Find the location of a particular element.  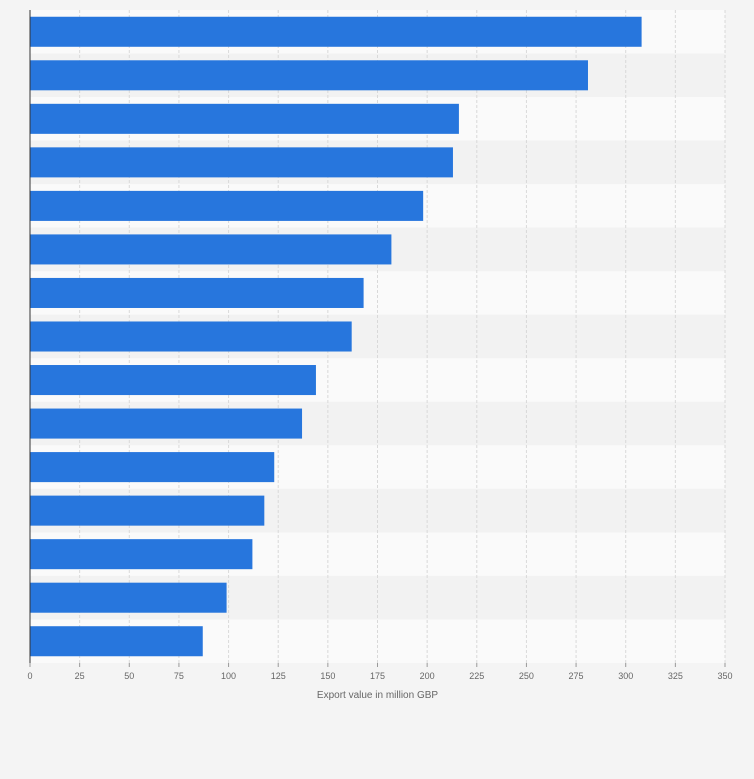

x-tick-label: 325 is located at coordinates (675, 676).